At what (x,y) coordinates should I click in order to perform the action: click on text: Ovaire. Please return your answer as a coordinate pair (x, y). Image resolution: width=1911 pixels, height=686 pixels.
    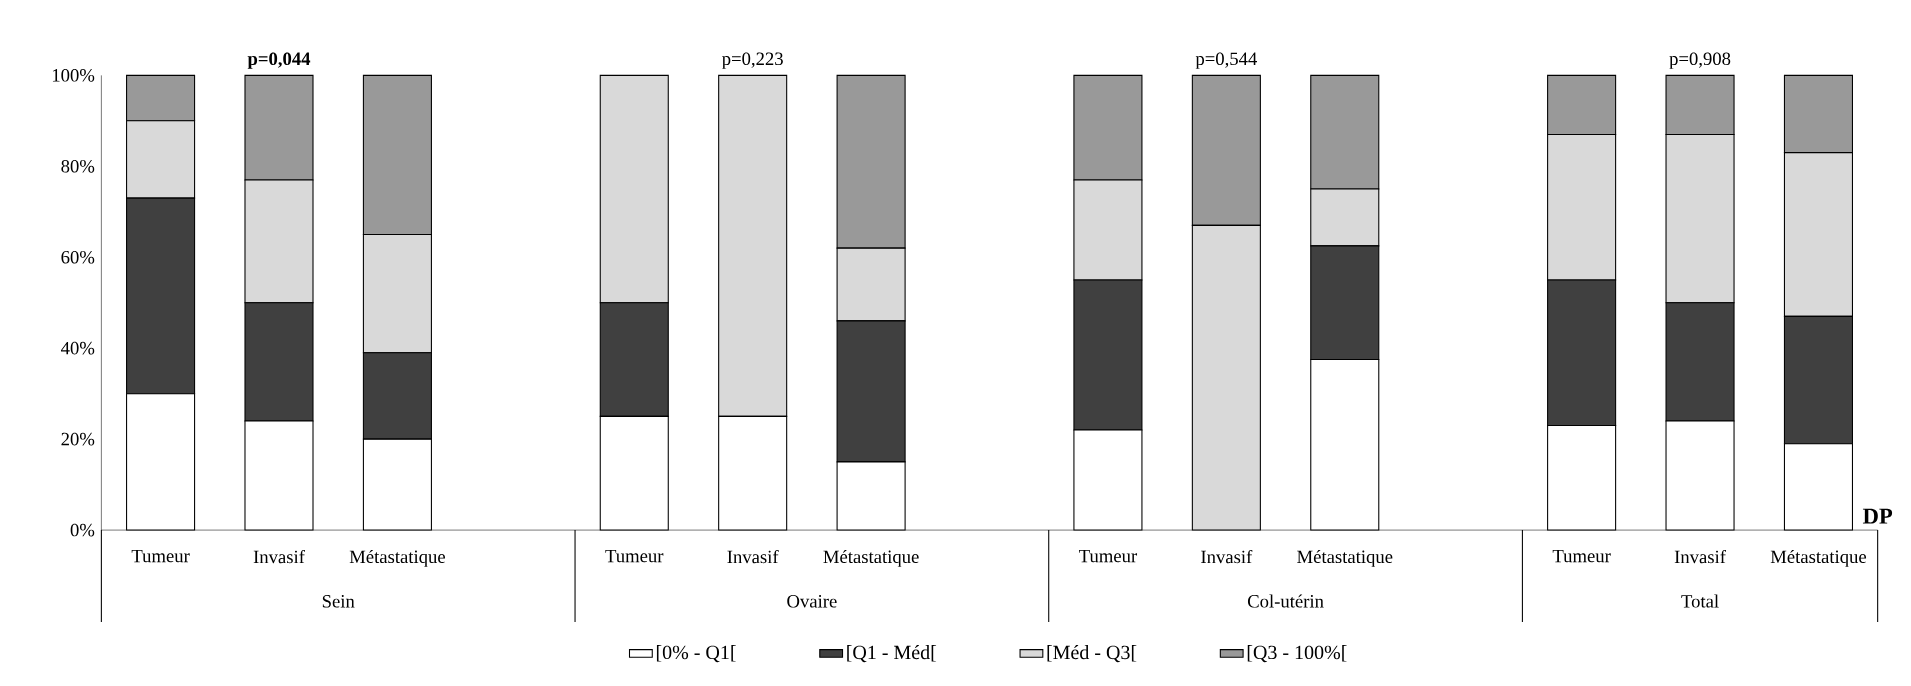
    Looking at the image, I should click on (812, 601).